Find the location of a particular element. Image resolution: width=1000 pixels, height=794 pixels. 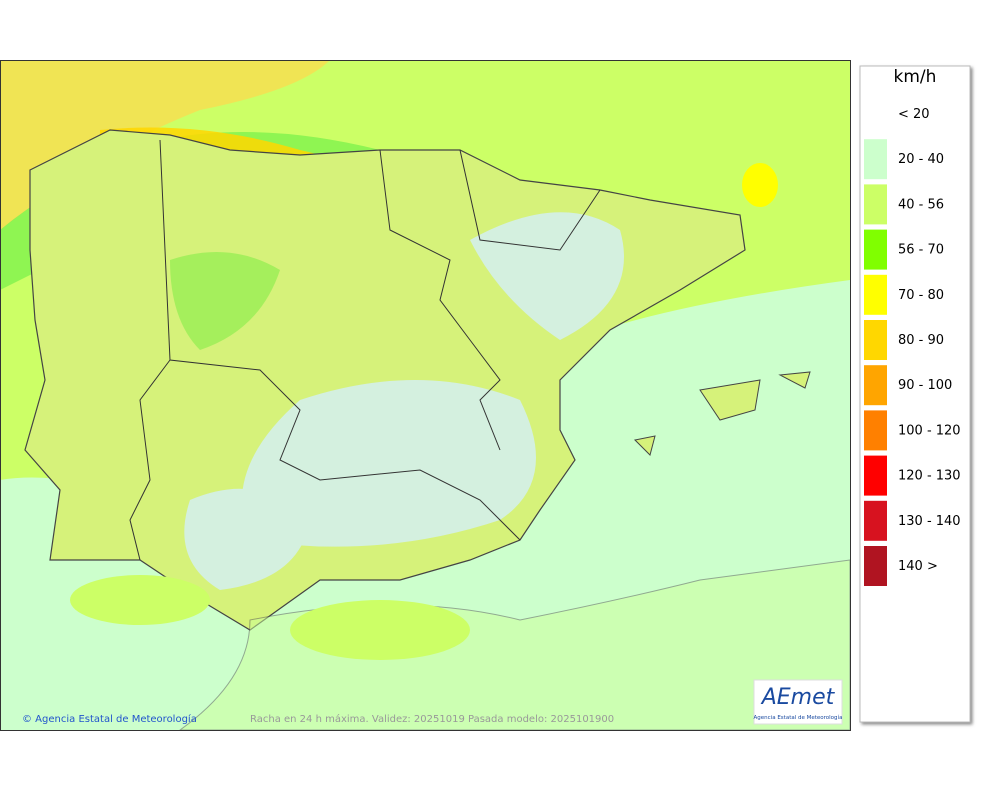

legend-label: 120 - 130 is located at coordinates (929, 476).